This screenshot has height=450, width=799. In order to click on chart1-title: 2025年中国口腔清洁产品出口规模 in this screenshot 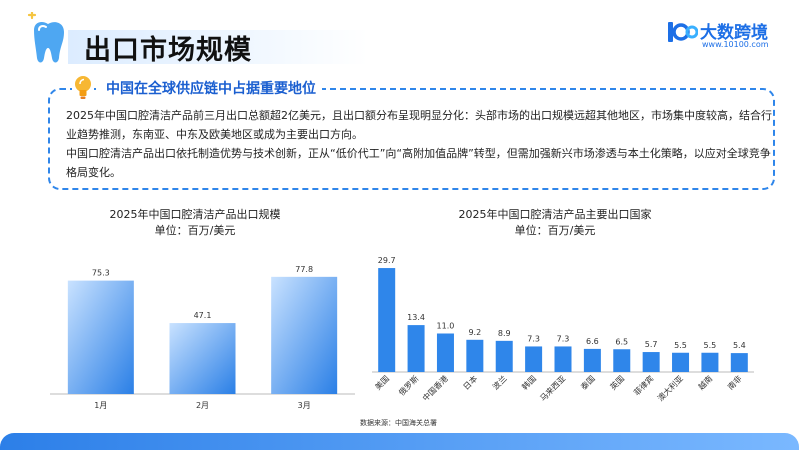, I will do `click(195, 214)`.